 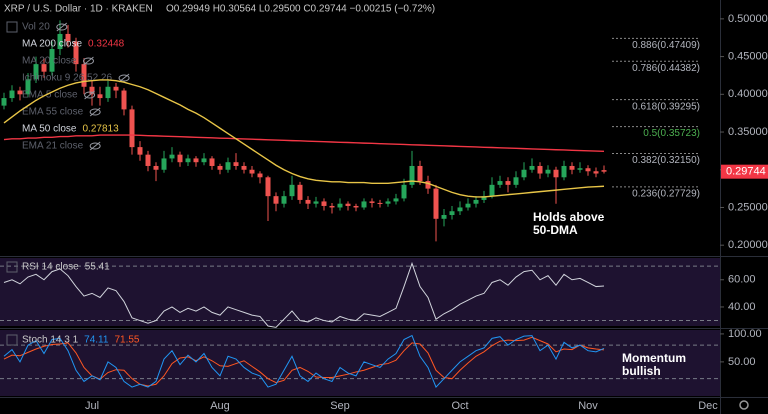 I want to click on legend-entry: EMA 21 close, so click(x=53, y=146).